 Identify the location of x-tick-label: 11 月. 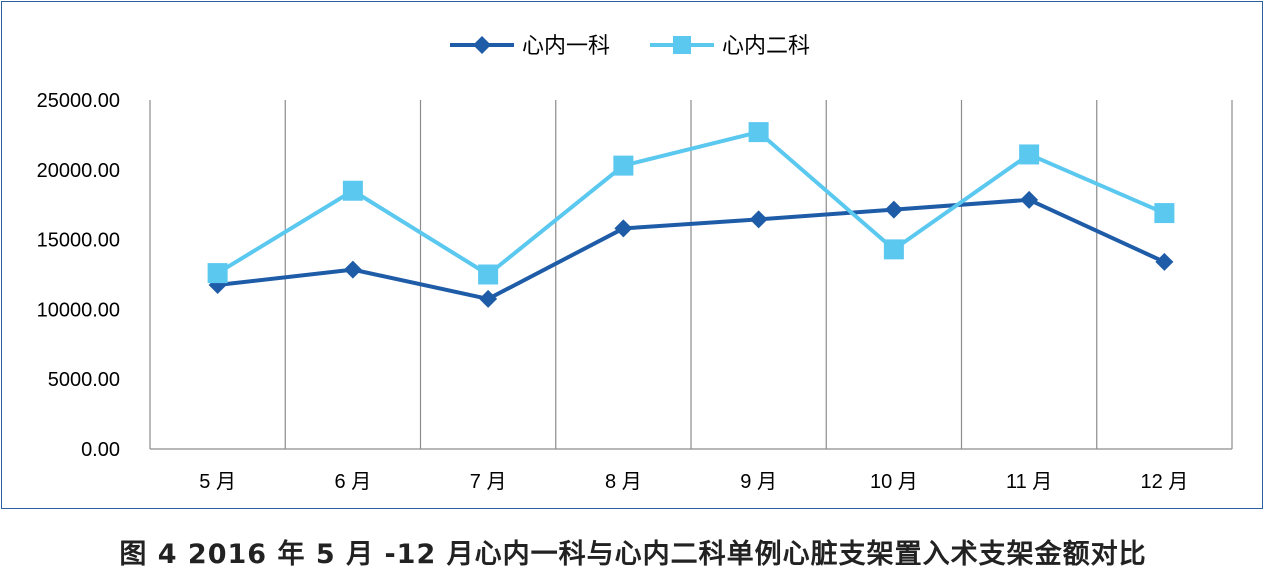
(1029, 482).